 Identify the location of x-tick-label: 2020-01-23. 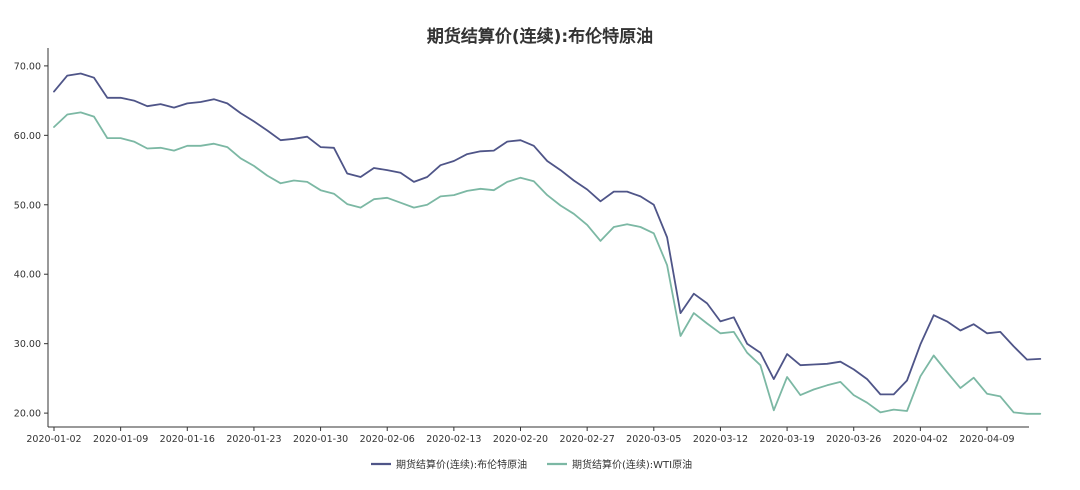
(253, 439).